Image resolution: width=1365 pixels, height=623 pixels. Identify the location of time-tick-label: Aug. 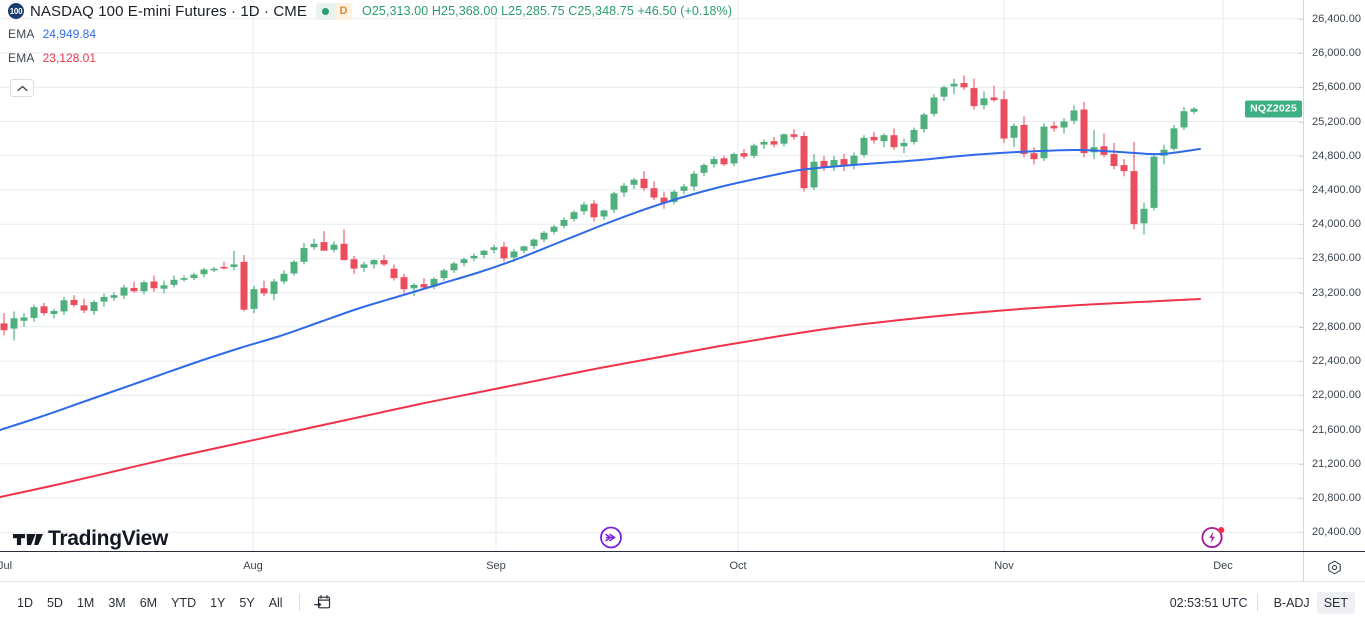
(253, 566).